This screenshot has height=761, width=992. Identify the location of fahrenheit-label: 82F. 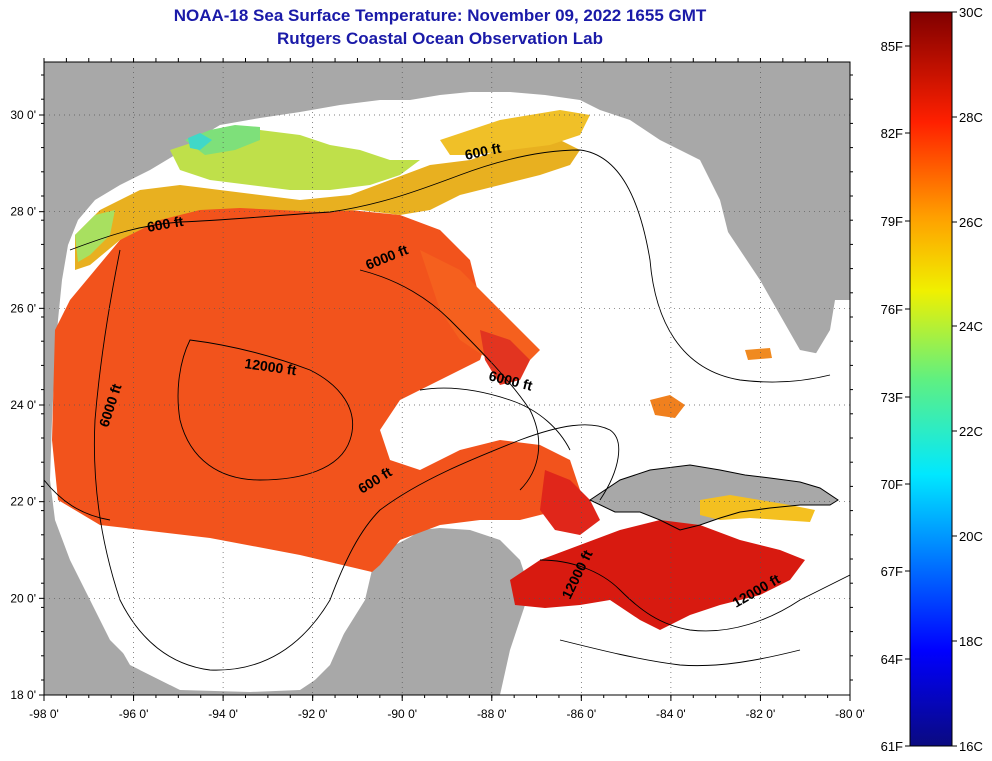
(892, 133).